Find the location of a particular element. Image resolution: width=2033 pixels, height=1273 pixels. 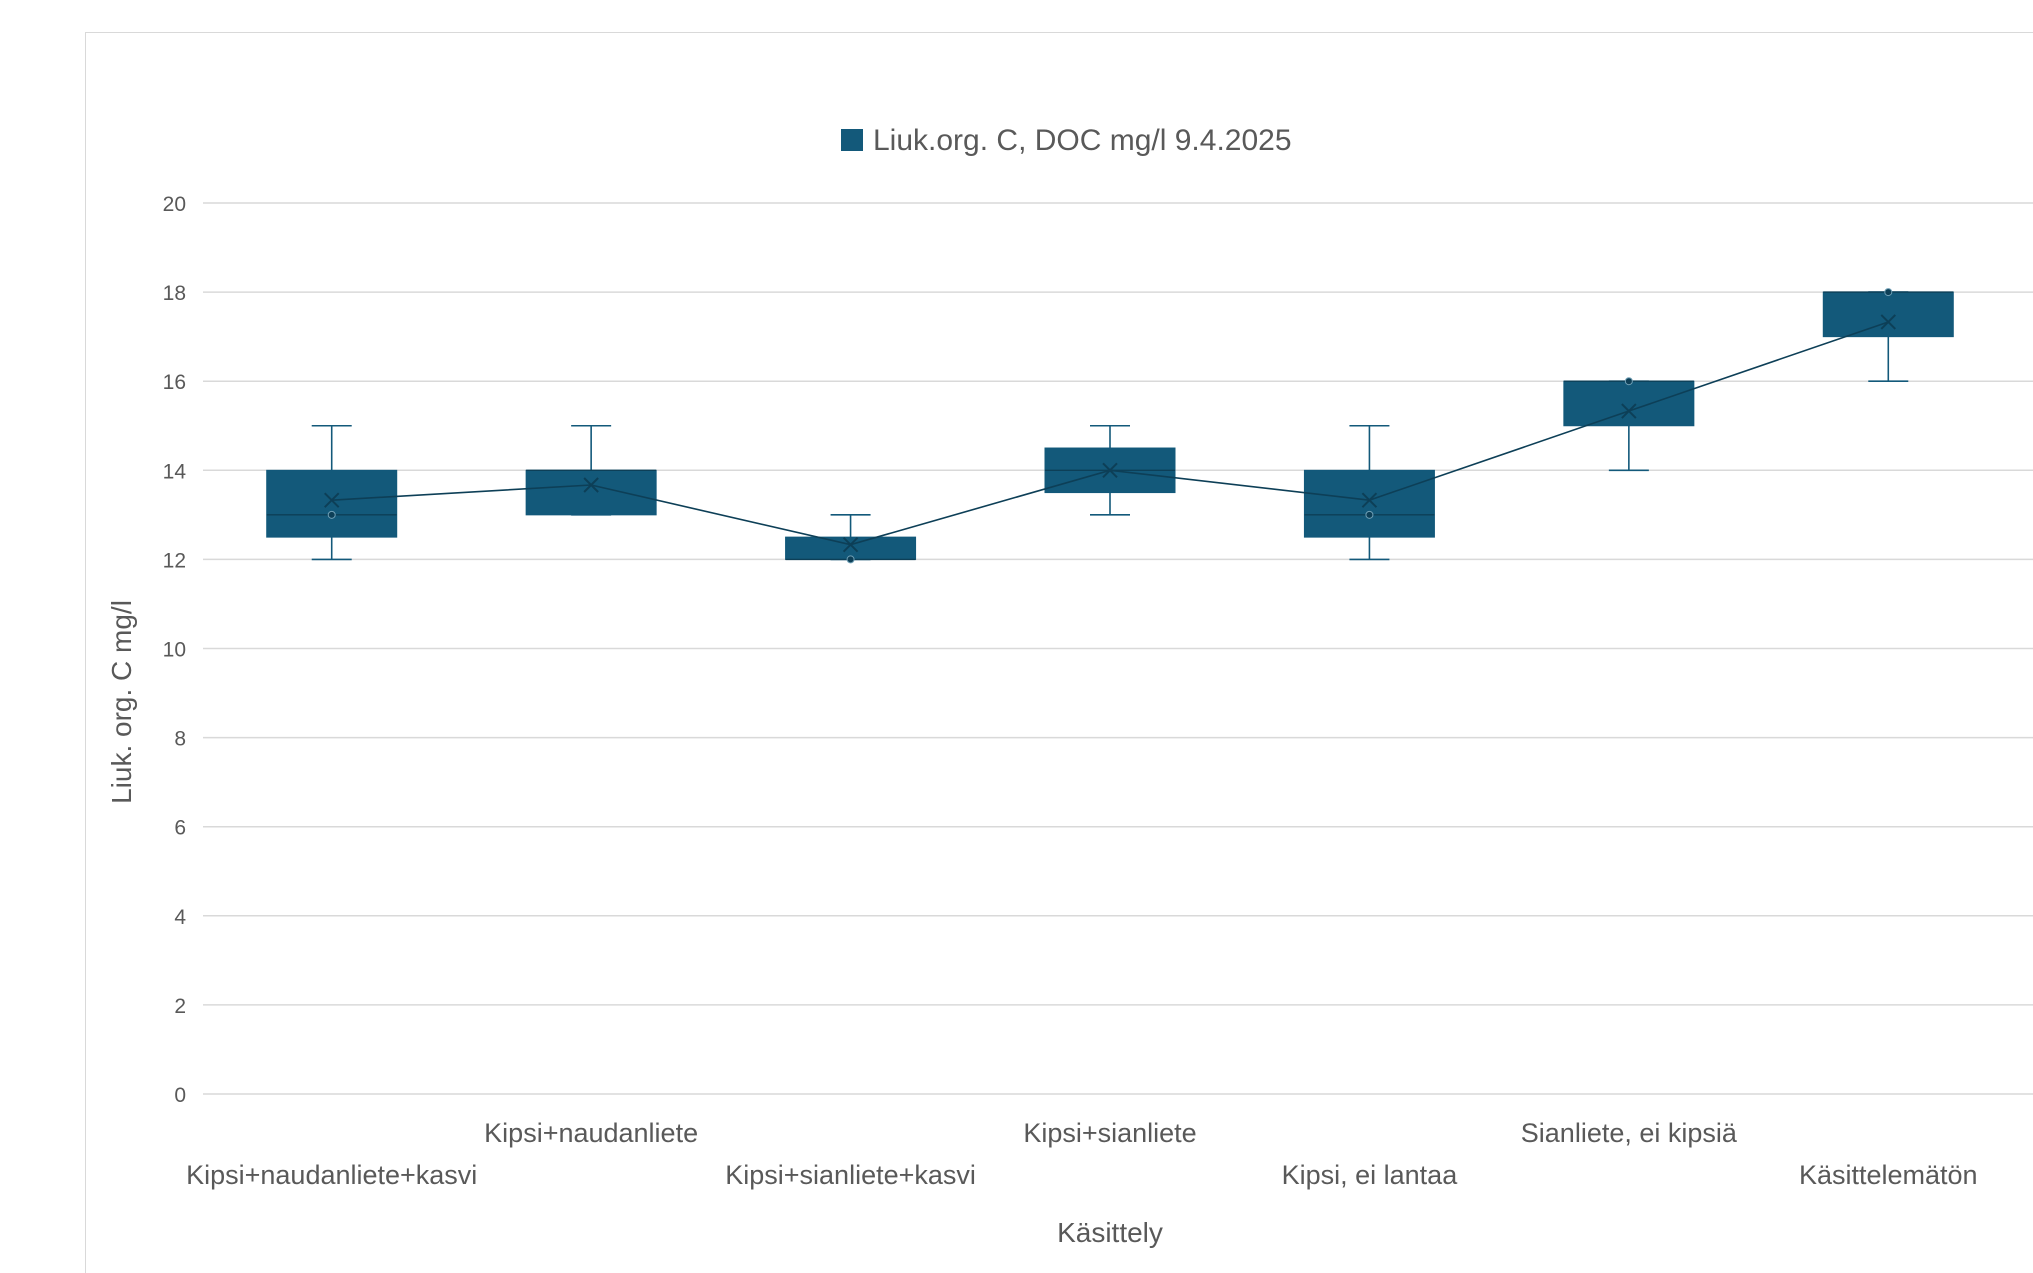

y-tick-label: 10 is located at coordinates (174, 650).